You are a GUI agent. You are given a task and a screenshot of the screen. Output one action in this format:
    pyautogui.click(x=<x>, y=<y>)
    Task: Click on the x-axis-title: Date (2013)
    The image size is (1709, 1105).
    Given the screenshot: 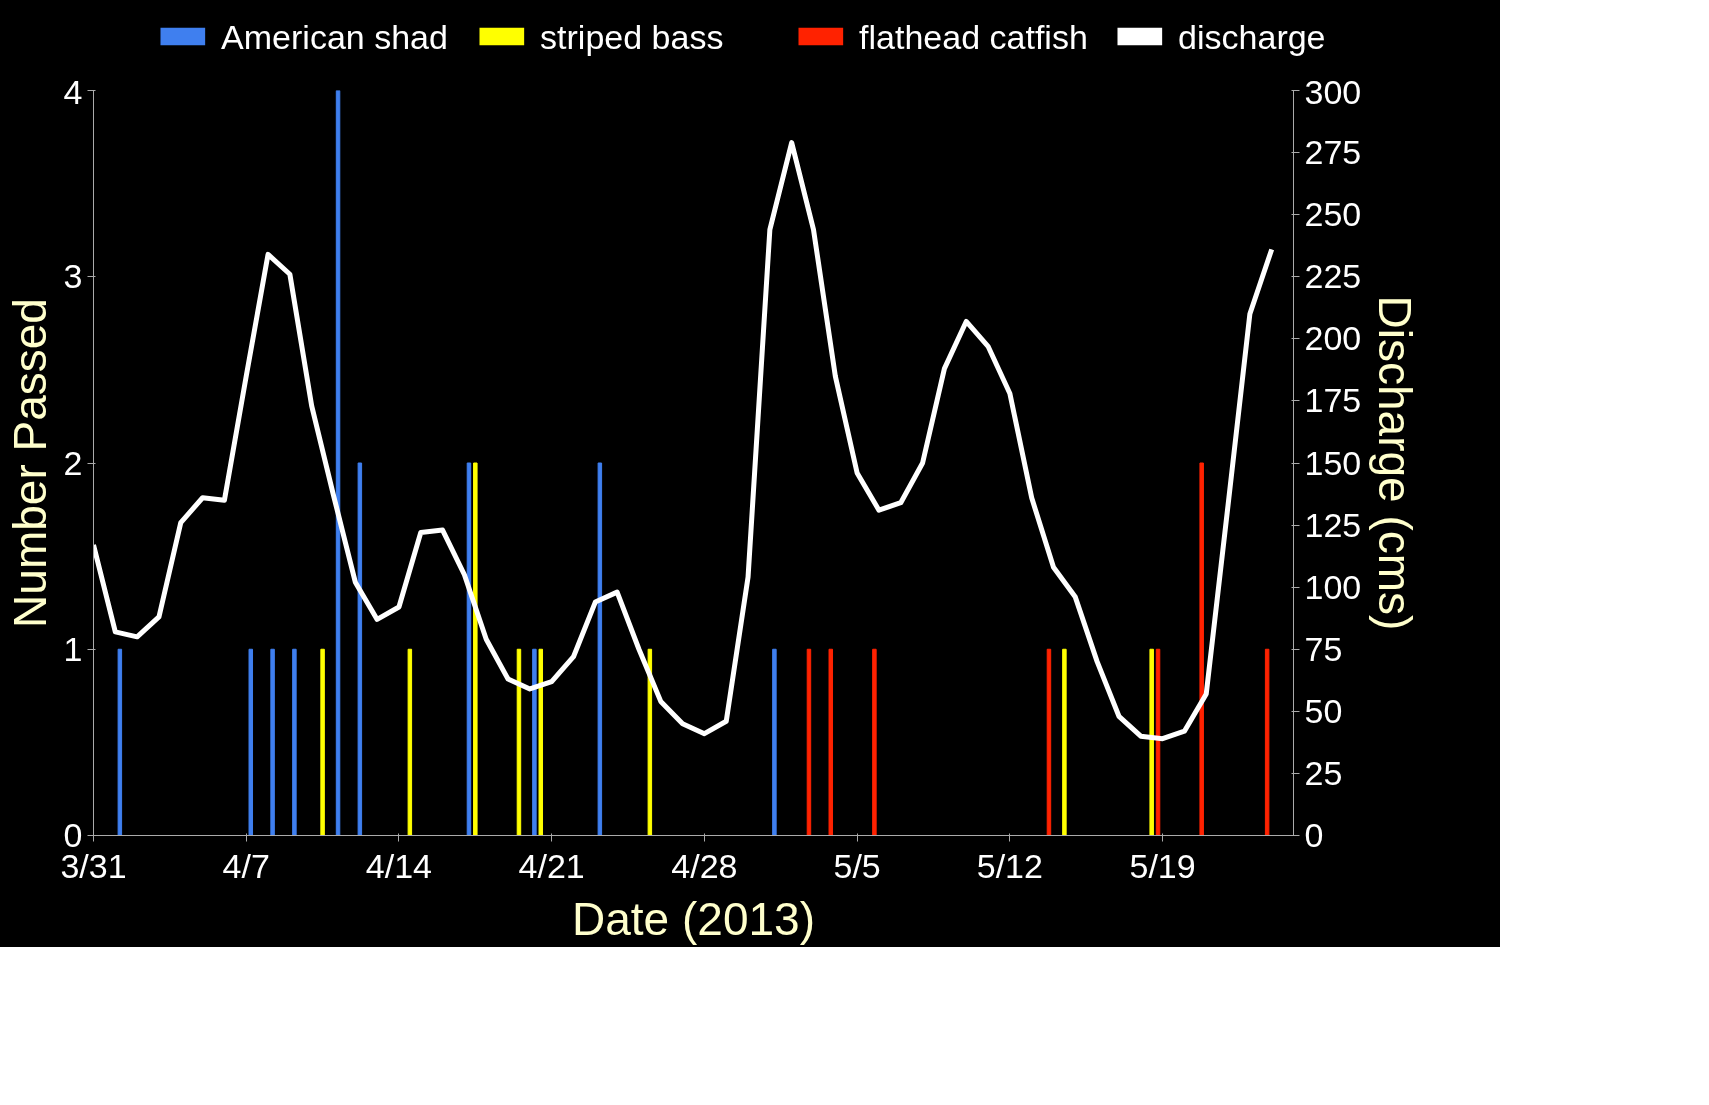 What is the action you would take?
    pyautogui.click(x=693, y=918)
    